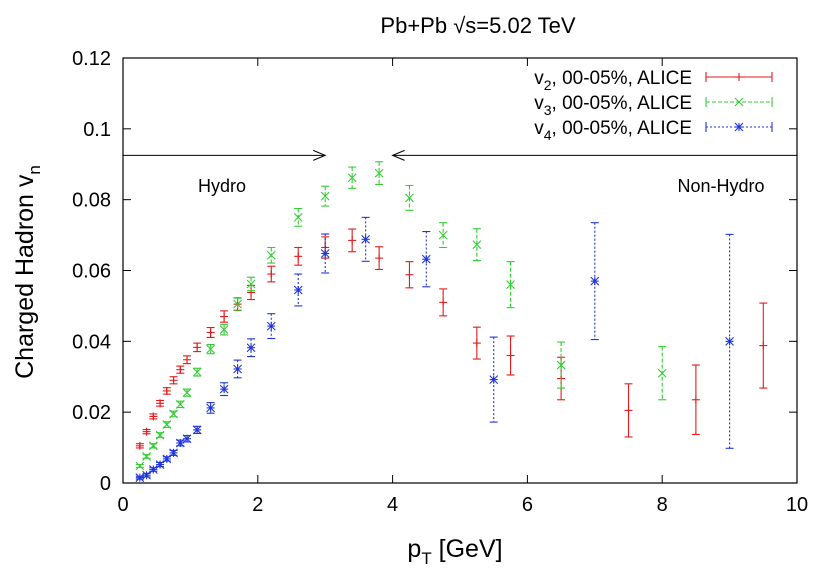  I want to click on x-axis-title-main: p, so click(414, 549).